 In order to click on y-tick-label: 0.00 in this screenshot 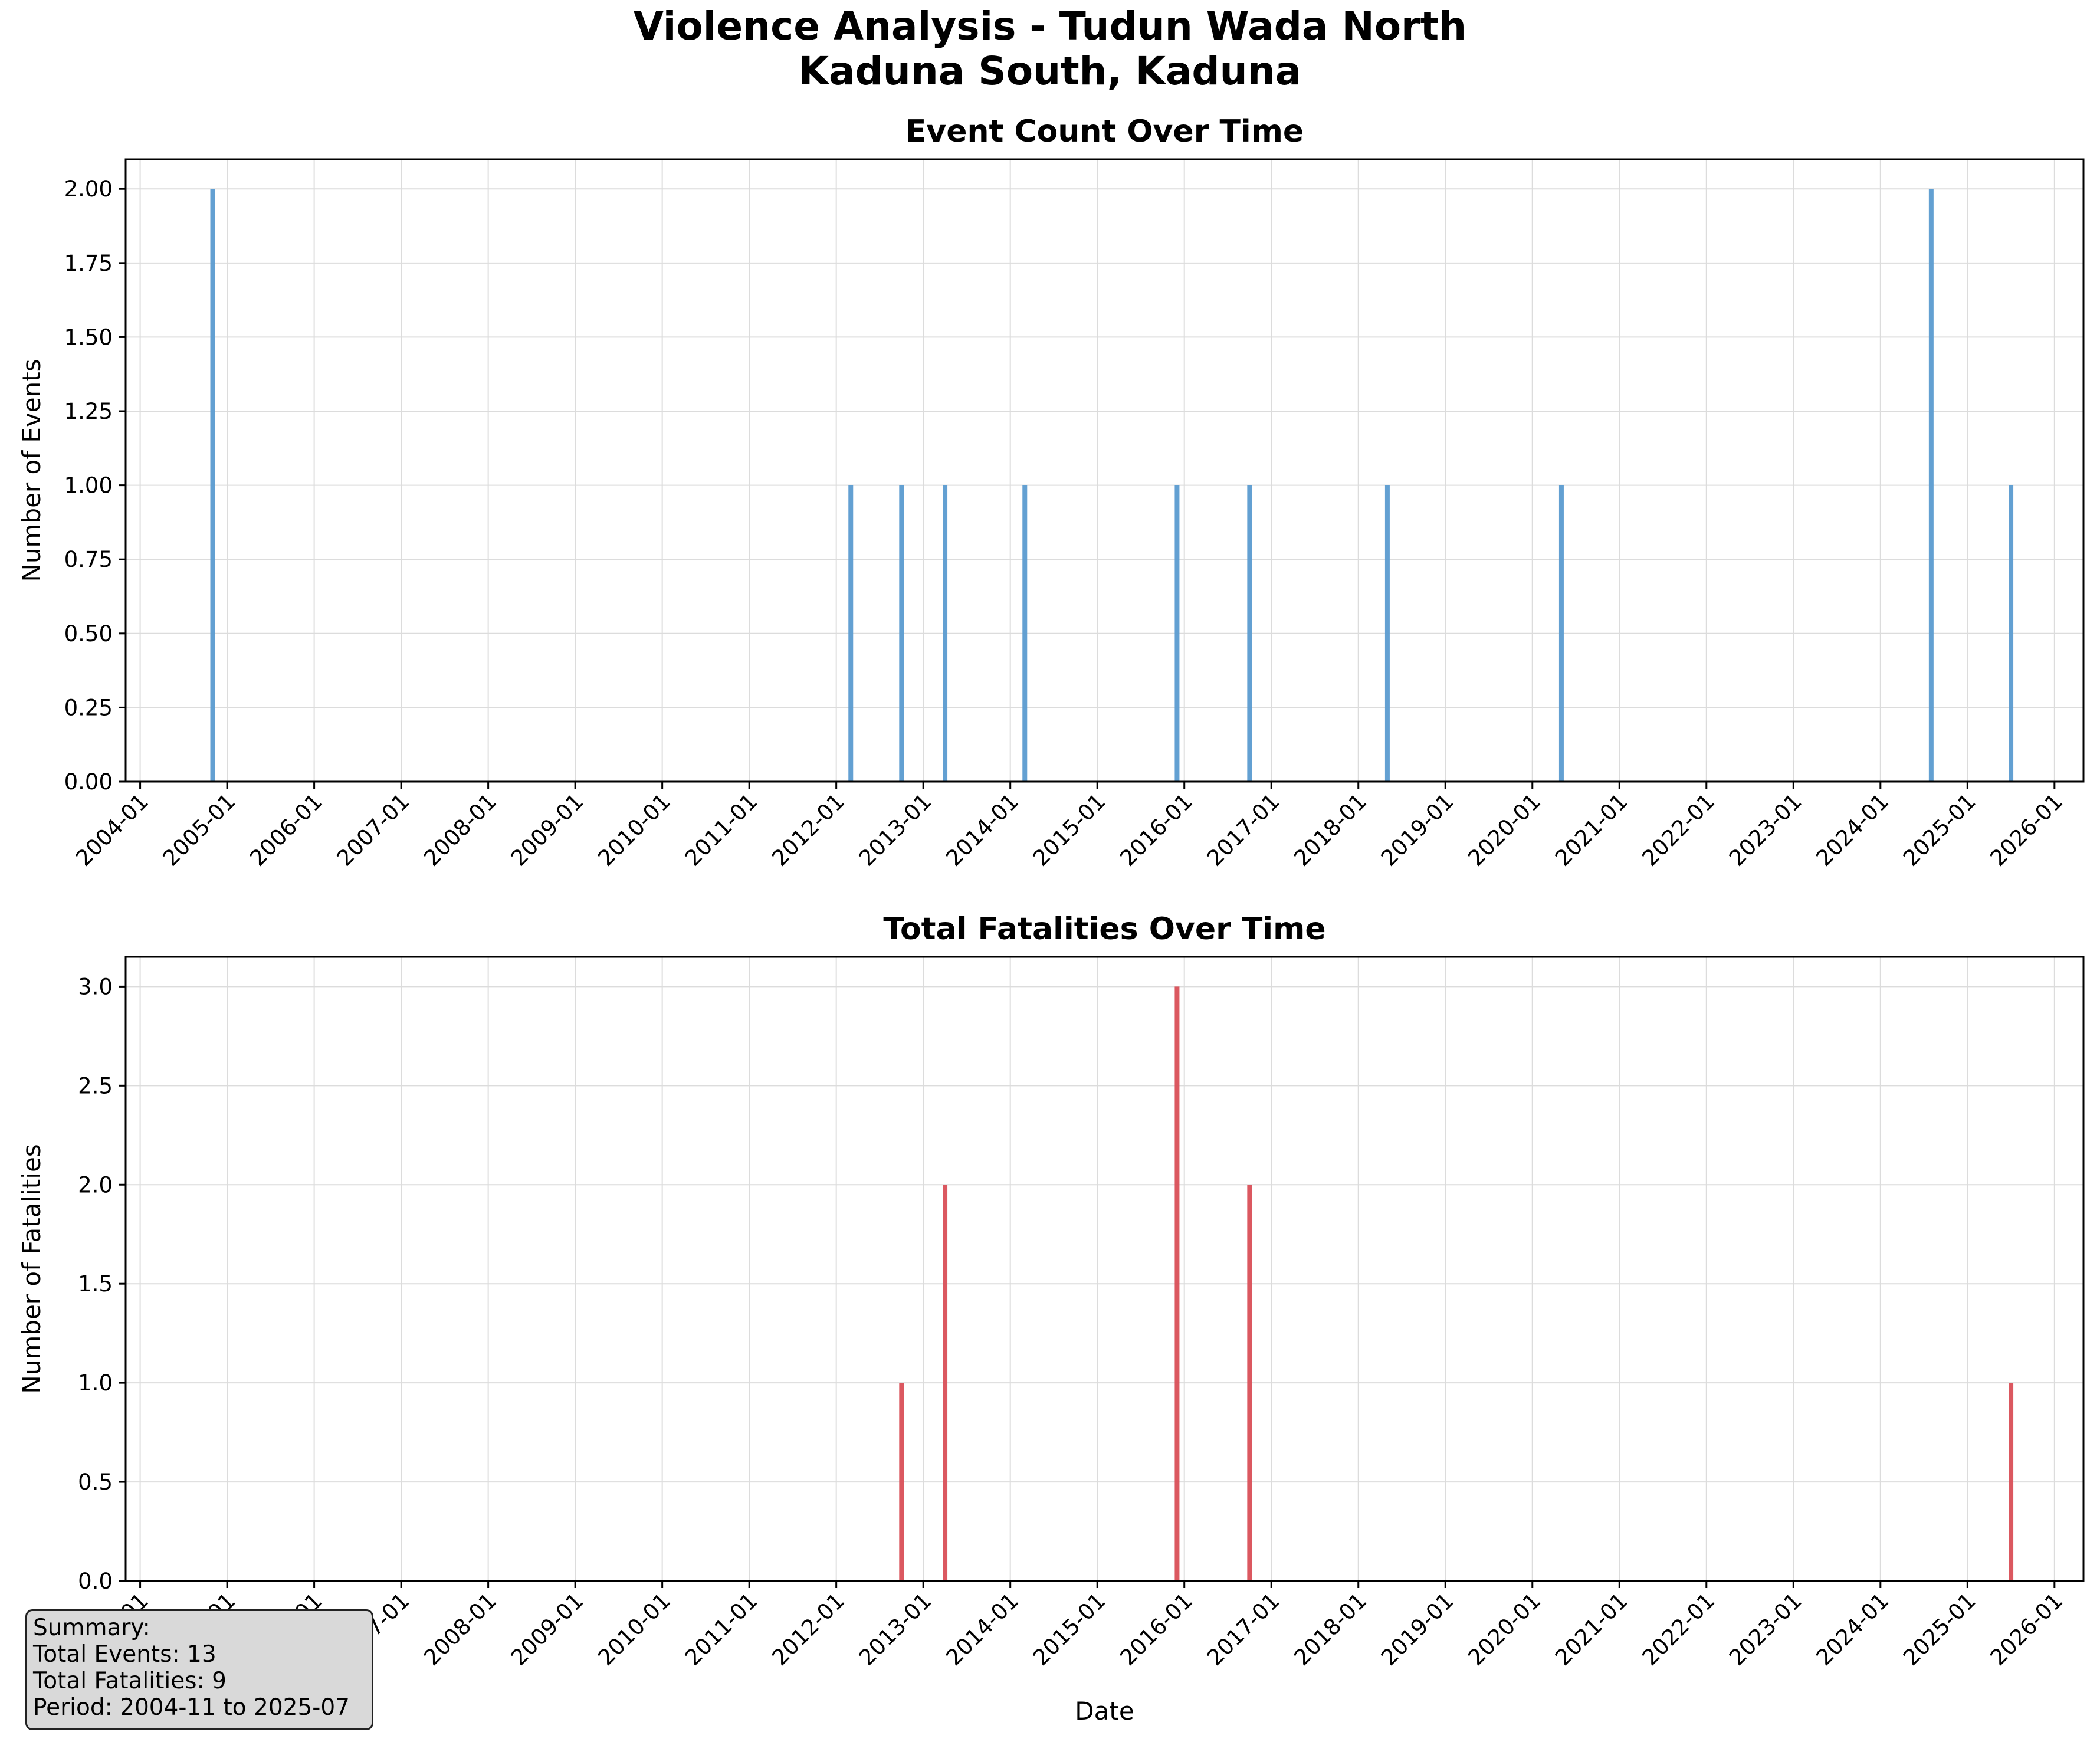, I will do `click(88, 782)`.